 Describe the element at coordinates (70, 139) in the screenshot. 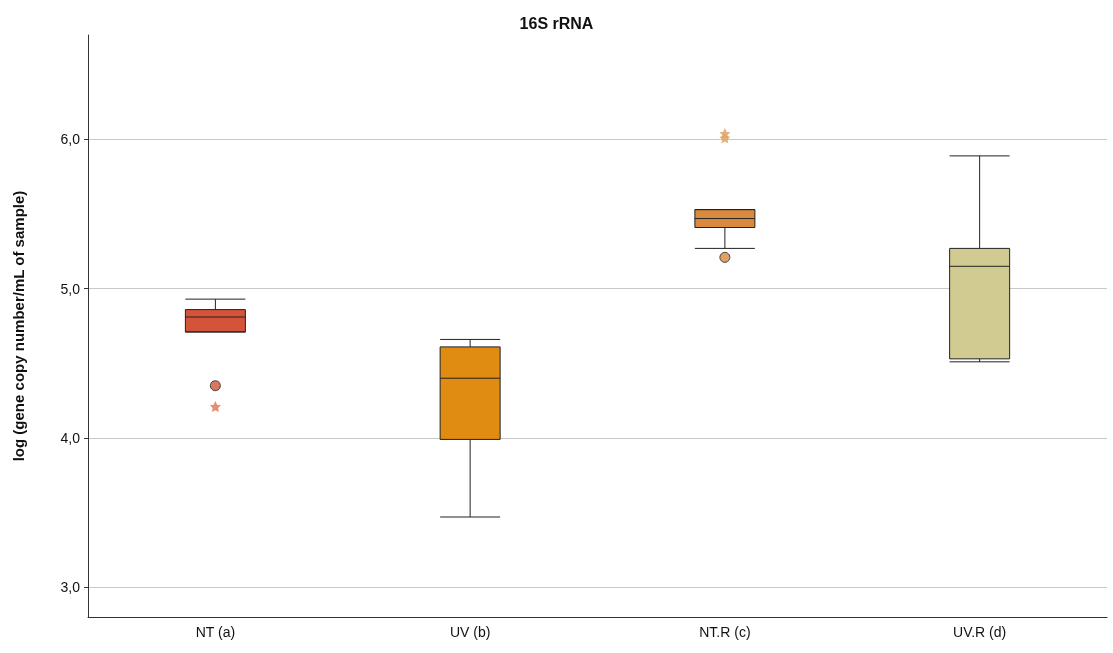

I see `y-tick-label: 6,0` at that location.